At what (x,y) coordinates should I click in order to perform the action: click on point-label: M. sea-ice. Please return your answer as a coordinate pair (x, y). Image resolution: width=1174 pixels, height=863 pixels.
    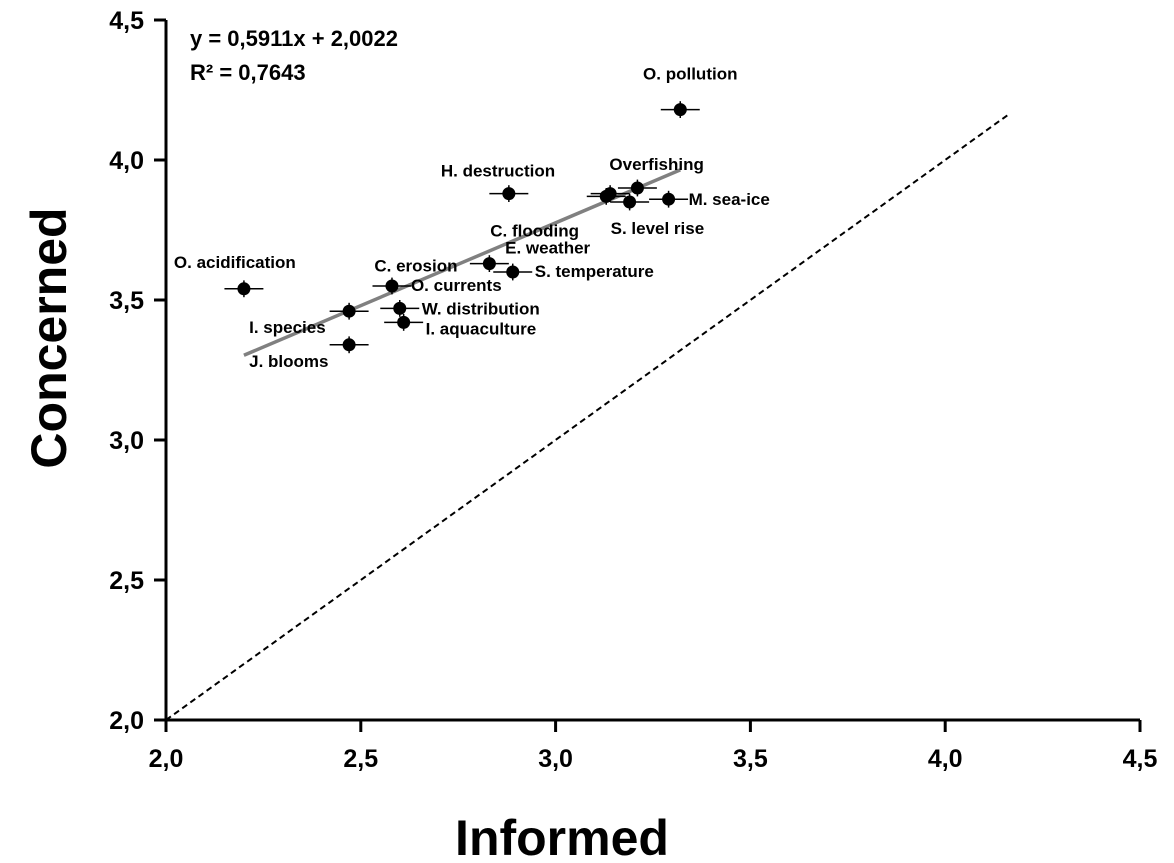
    Looking at the image, I should click on (729, 199).